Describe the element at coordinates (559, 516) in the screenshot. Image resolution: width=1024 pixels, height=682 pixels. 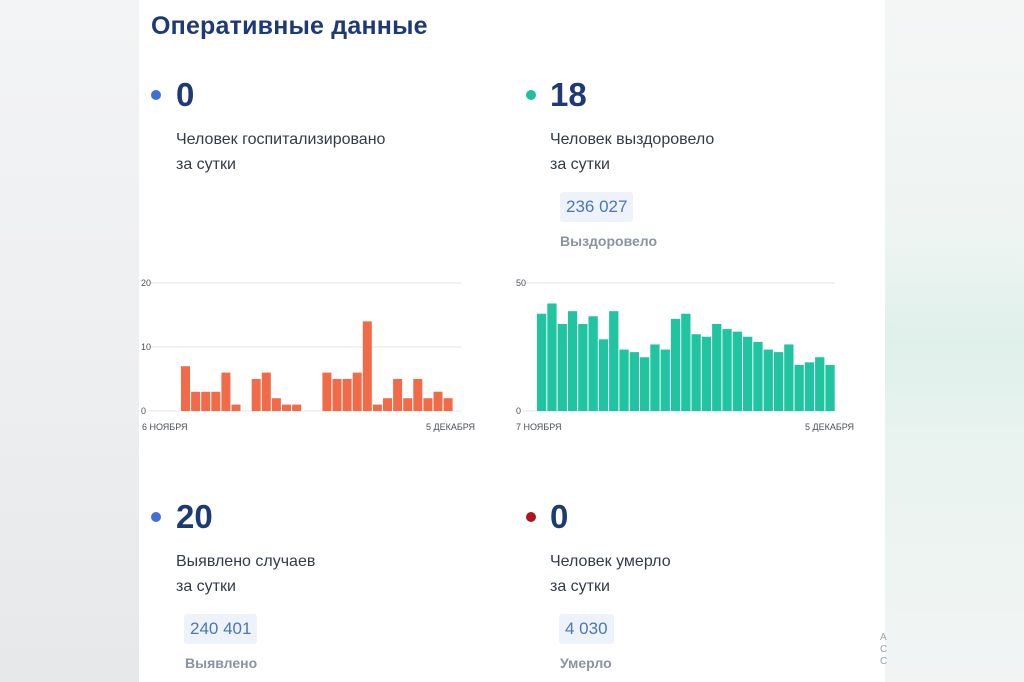
I see `deaths-value: 0` at that location.